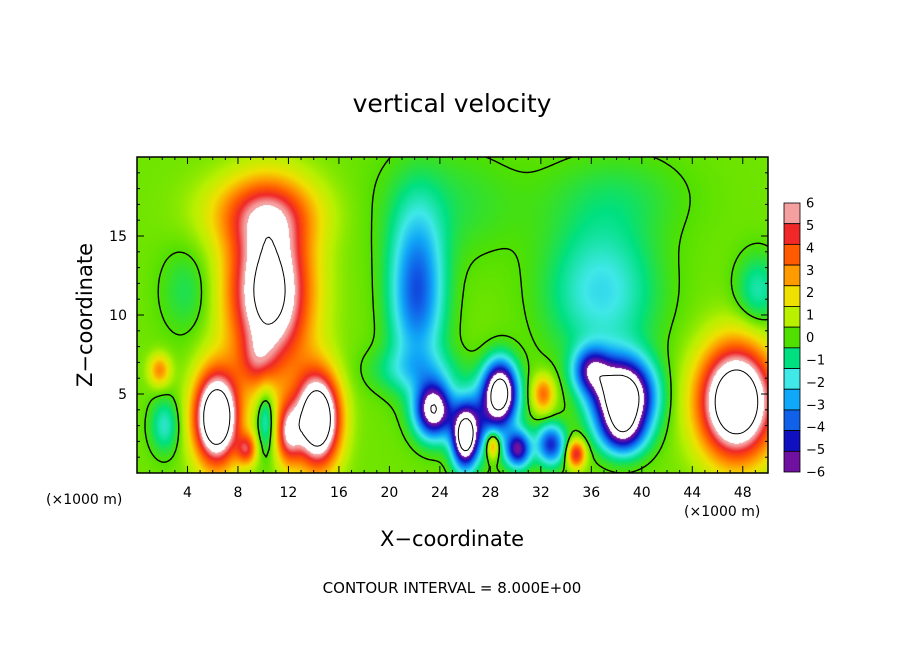 This screenshot has width=904, height=658. Describe the element at coordinates (389, 493) in the screenshot. I see `x-tick-label: 20` at that location.